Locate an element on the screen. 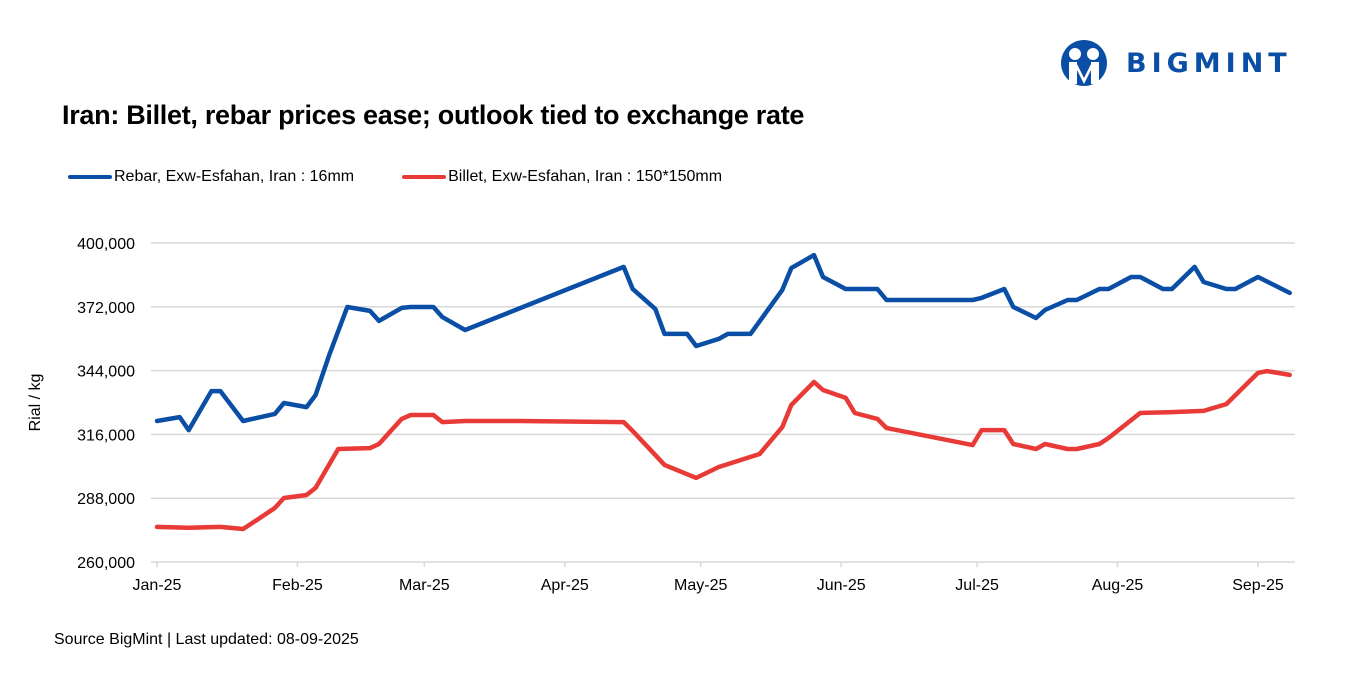  bigmint-logo-icon is located at coordinates (1084, 63).